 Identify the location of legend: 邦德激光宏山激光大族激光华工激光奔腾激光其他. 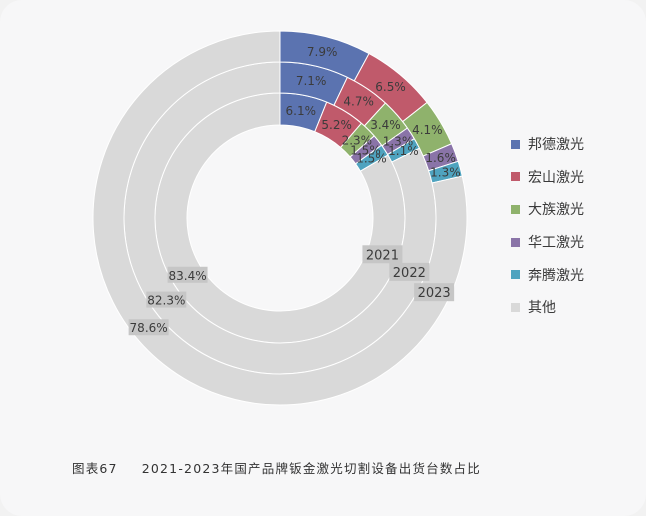
(547, 226).